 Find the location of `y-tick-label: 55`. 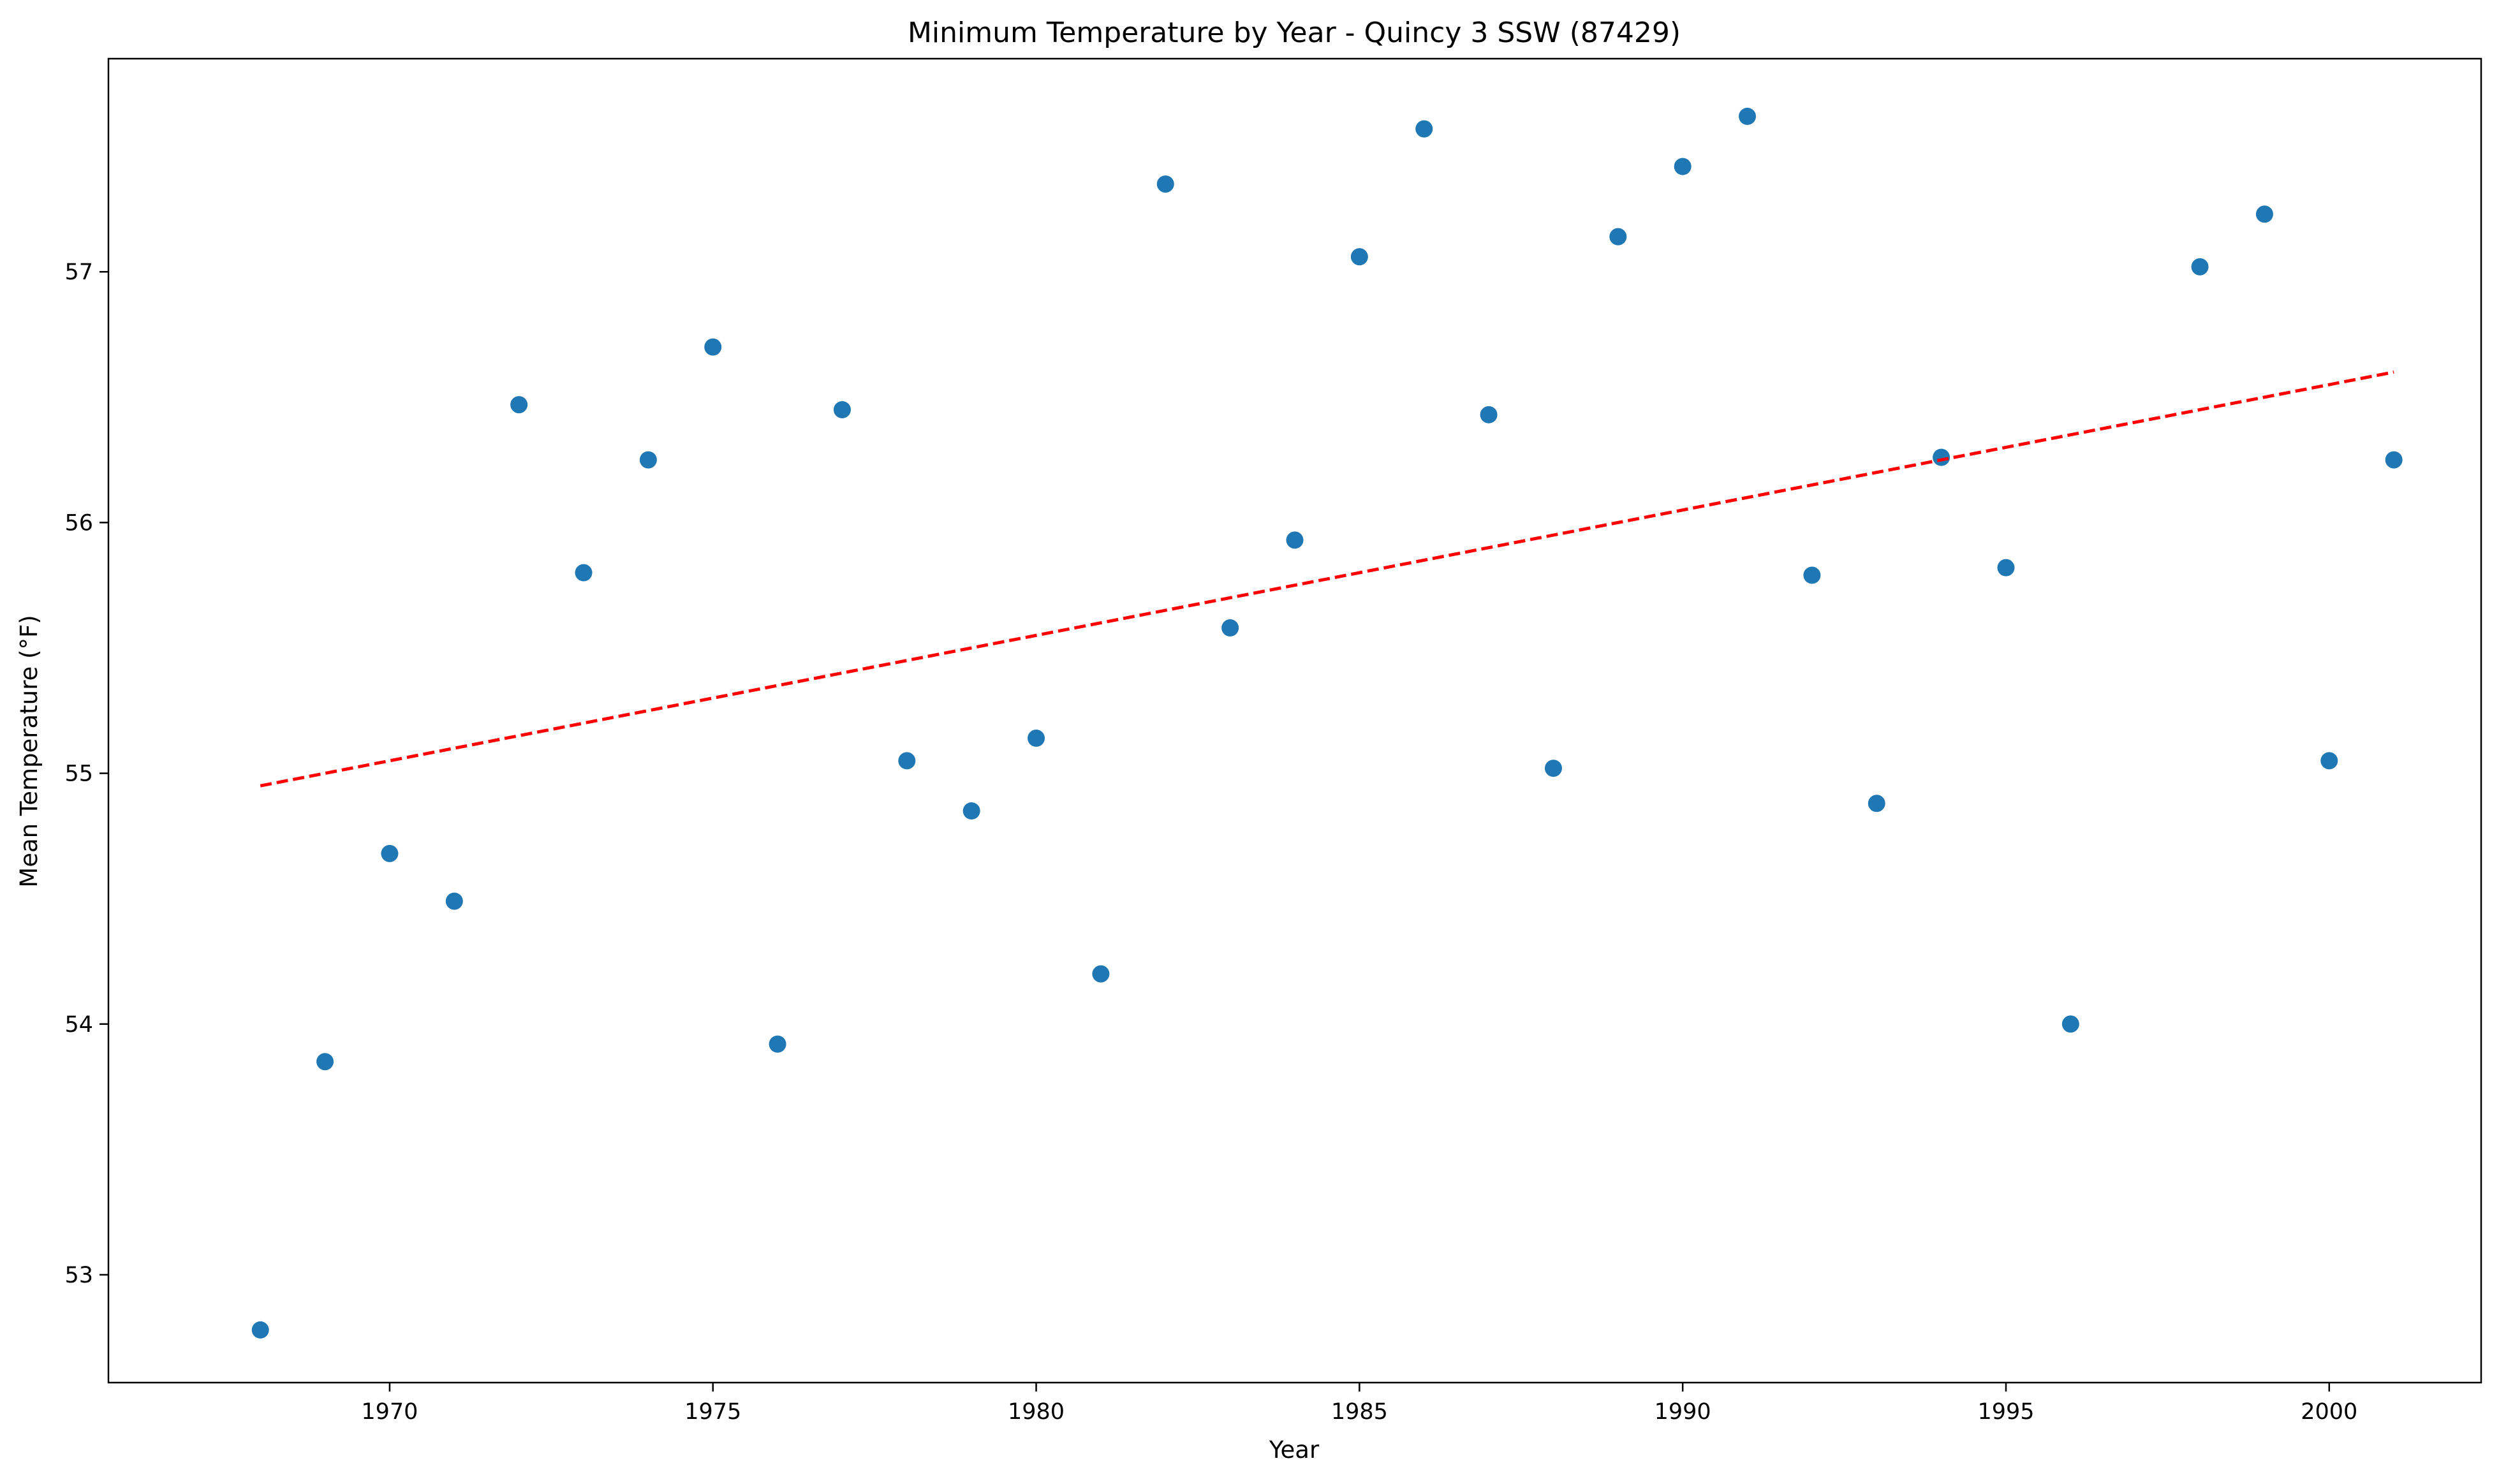

y-tick-label: 55 is located at coordinates (78, 774).